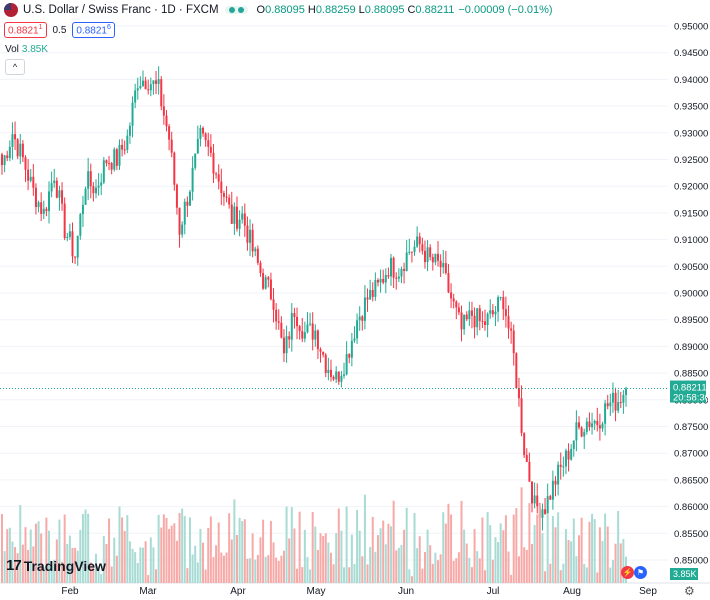  What do you see at coordinates (15, 67) in the screenshot?
I see `collapse-legend-button: ^` at bounding box center [15, 67].